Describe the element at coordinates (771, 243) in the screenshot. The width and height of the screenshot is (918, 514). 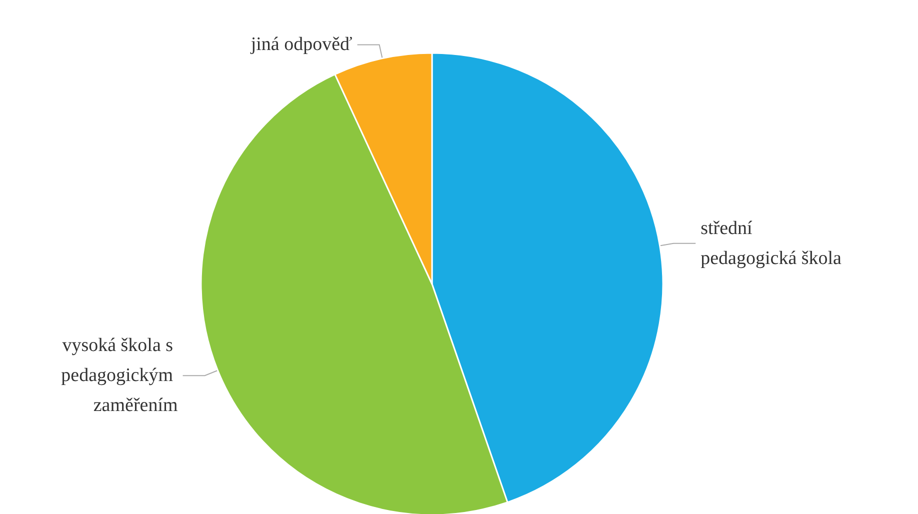
I see `slice-label: střední pedagogická škola` at that location.